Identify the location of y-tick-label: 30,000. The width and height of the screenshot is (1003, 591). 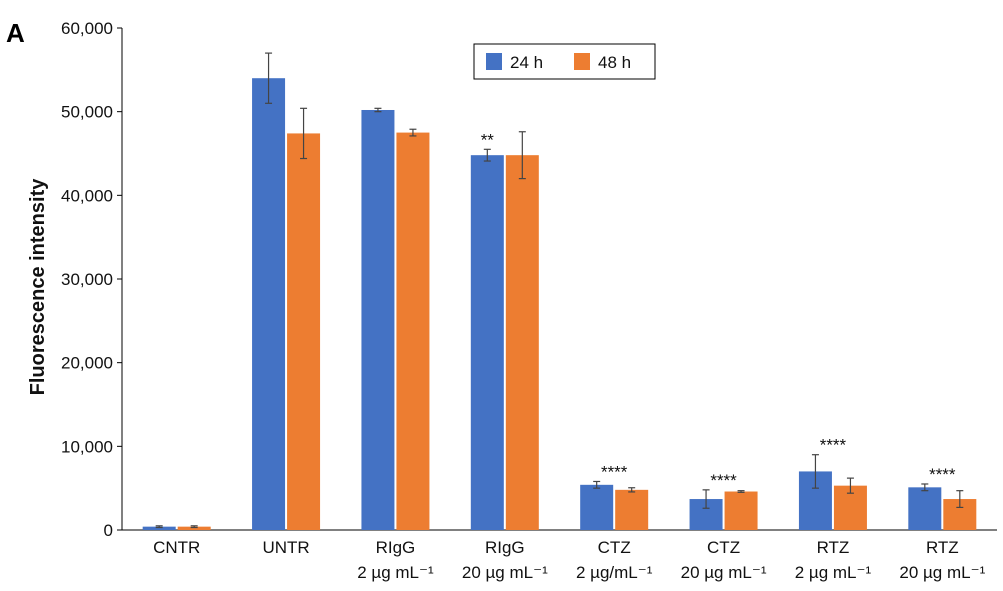
(87, 279).